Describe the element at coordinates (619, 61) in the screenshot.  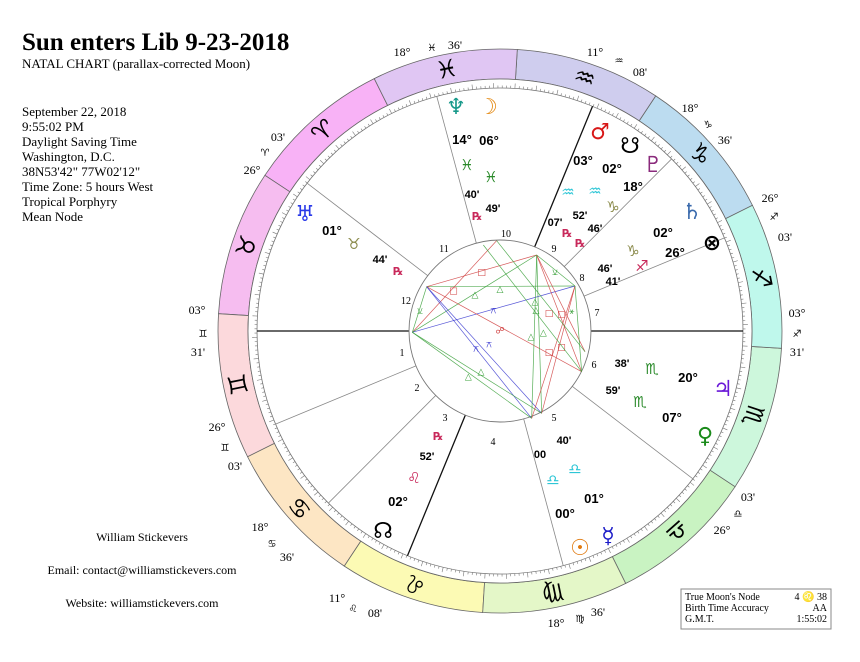
I see `cusp-sign-icon: ♒︎` at that location.